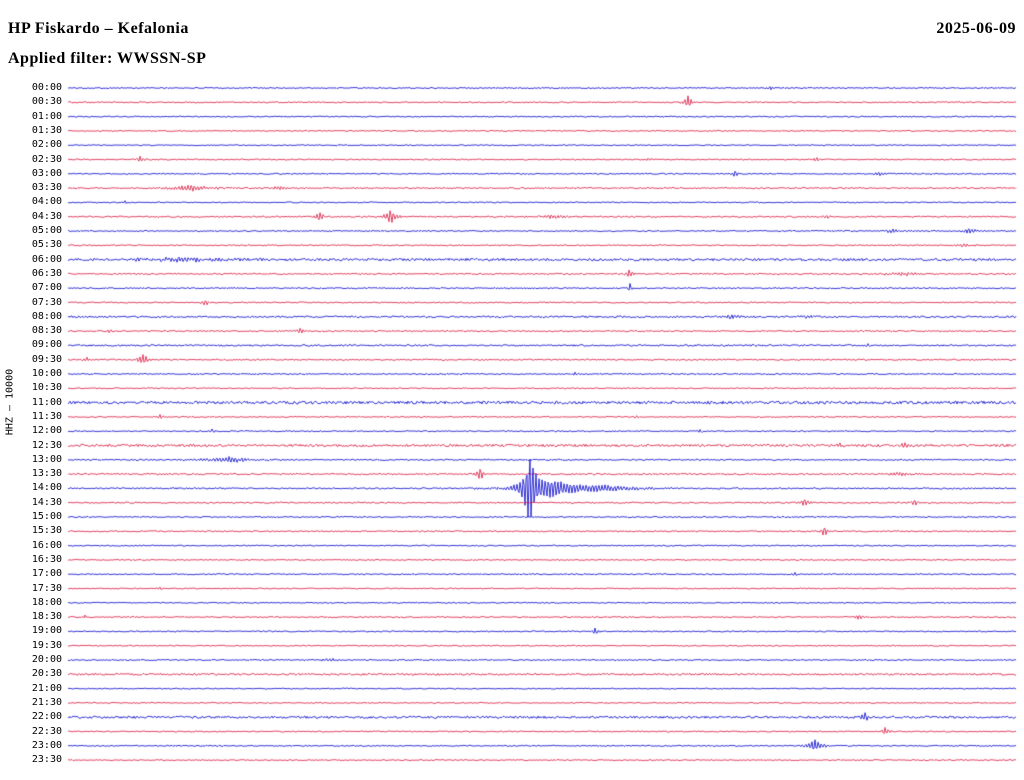  Describe the element at coordinates (46, 688) in the screenshot. I see `time-label: 21:00` at that location.